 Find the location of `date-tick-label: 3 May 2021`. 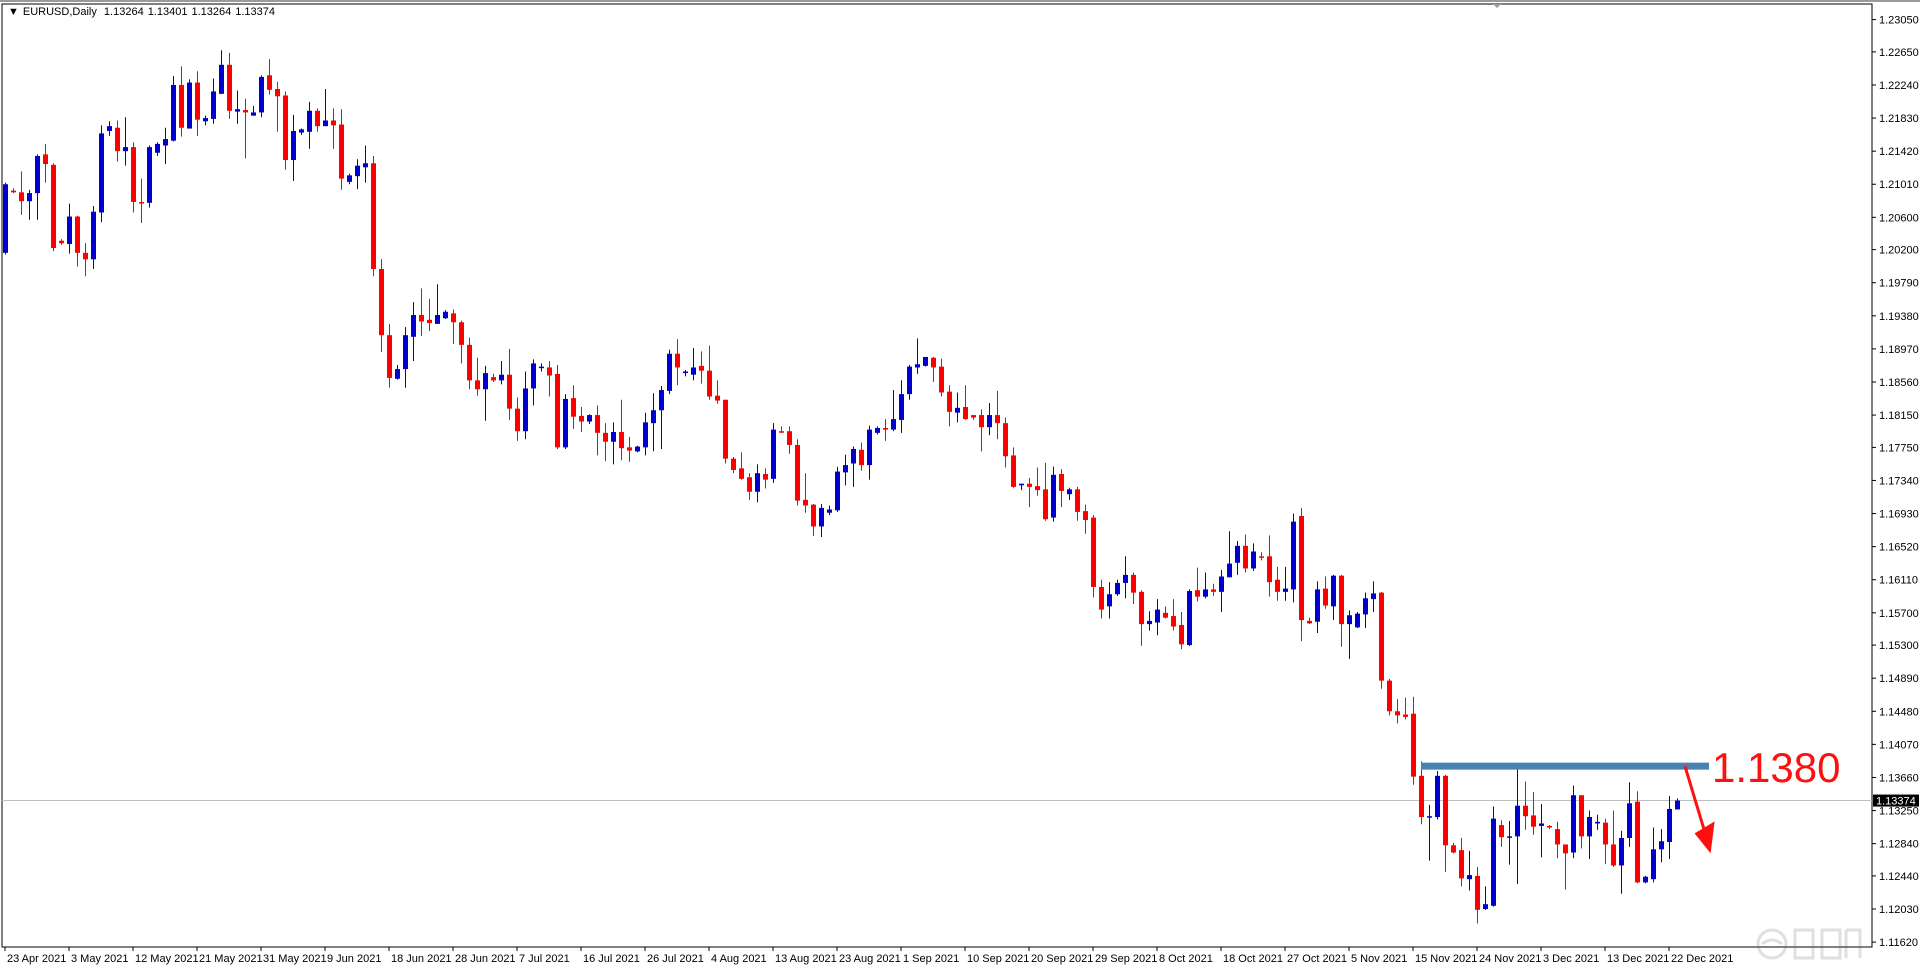

date-tick-label: 3 May 2021 is located at coordinates (99, 959).